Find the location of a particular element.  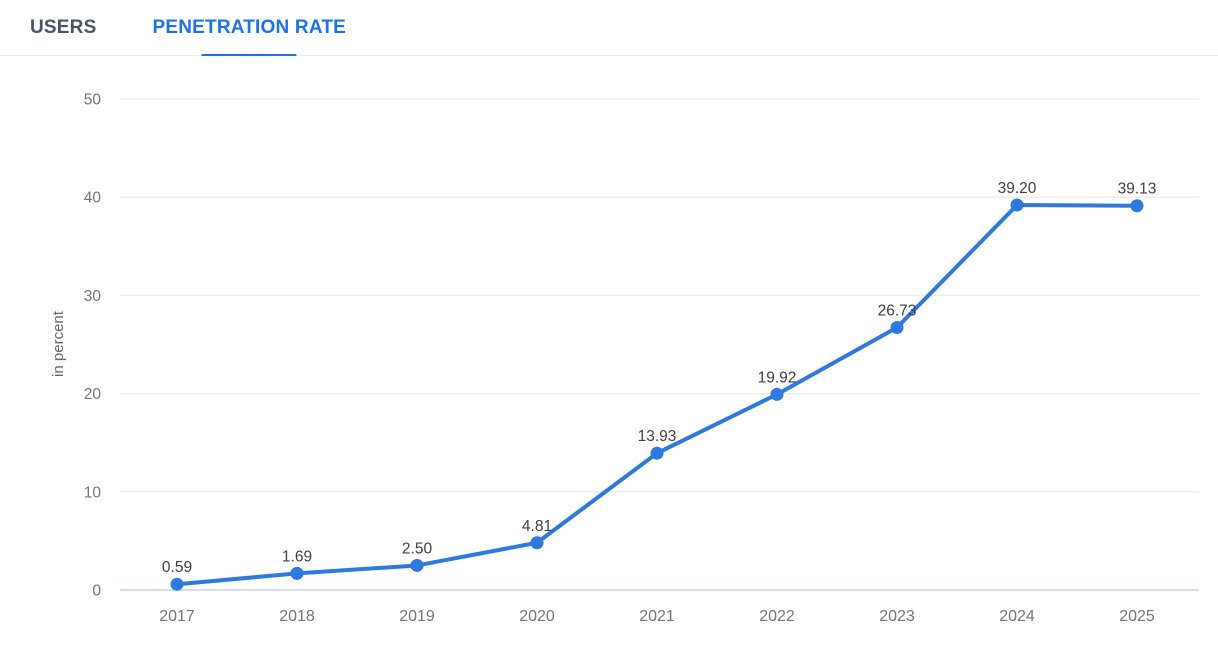

x-tick-label: 2017 is located at coordinates (177, 616).